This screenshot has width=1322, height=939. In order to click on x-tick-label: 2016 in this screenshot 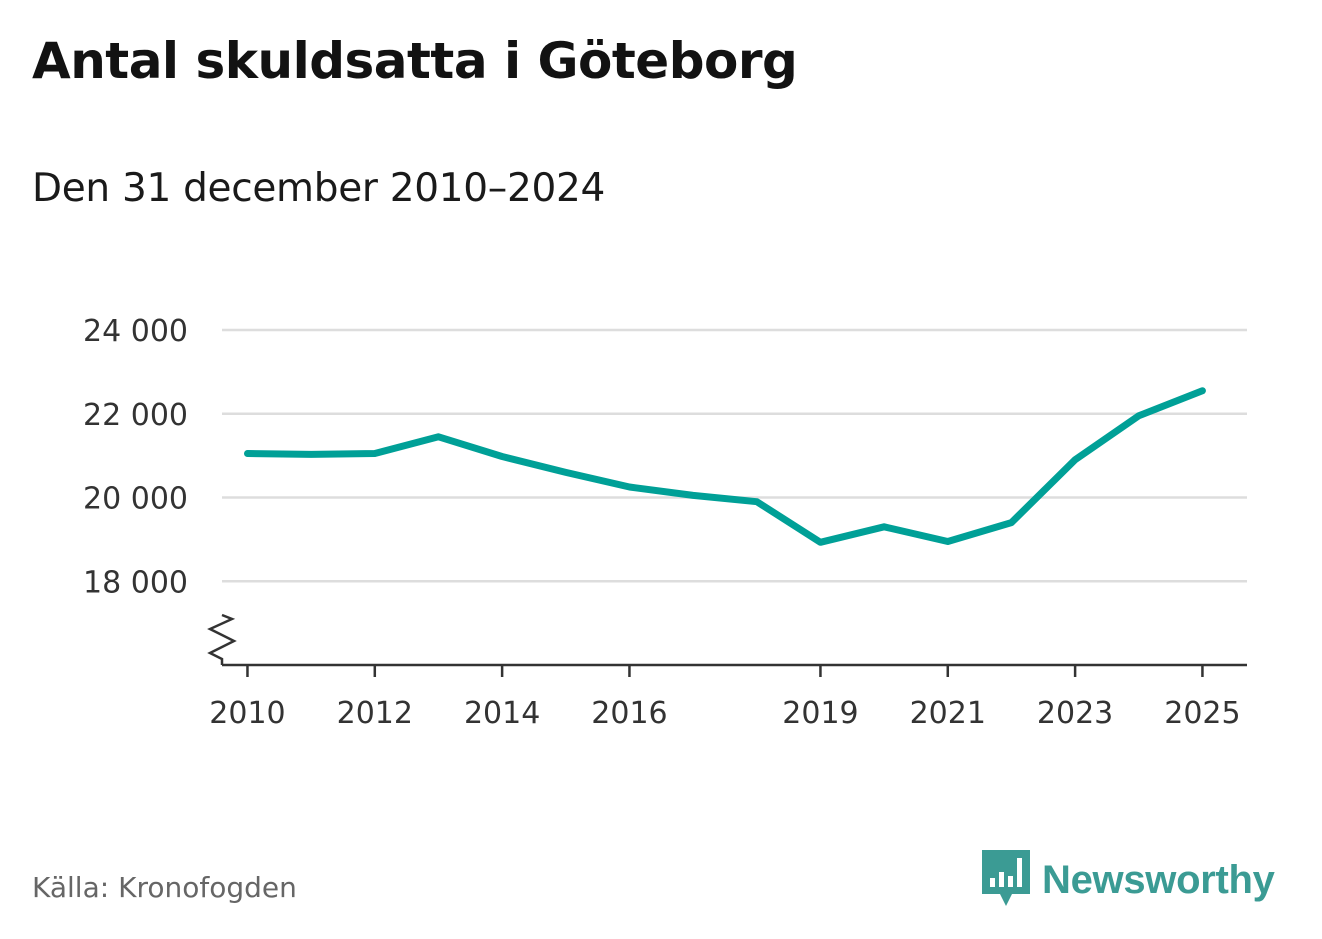, I will do `click(629, 713)`.